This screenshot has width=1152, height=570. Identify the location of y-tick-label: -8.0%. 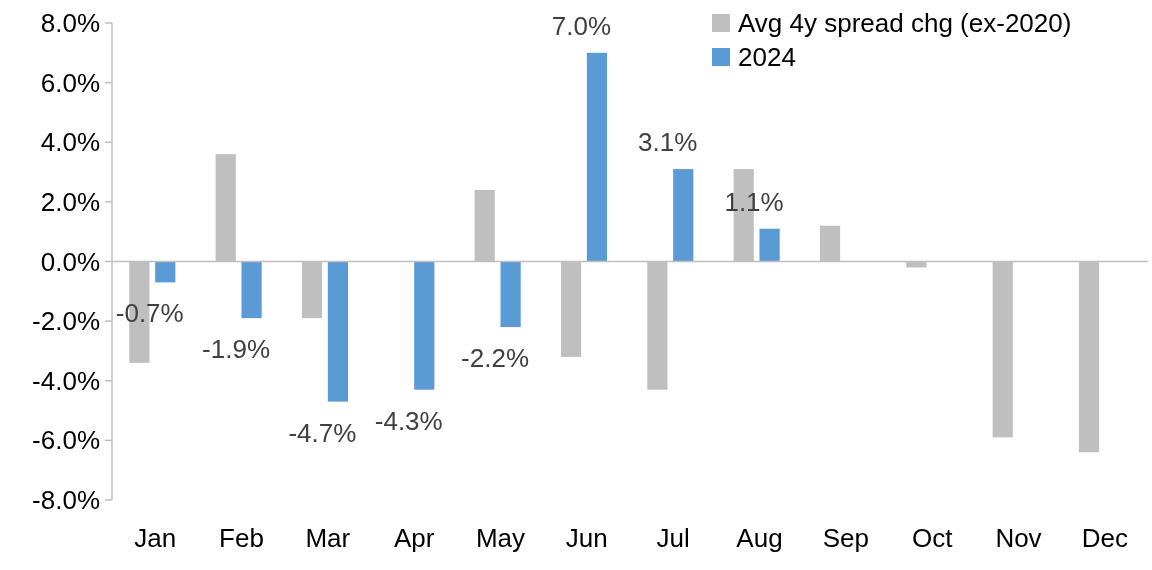
(66, 500).